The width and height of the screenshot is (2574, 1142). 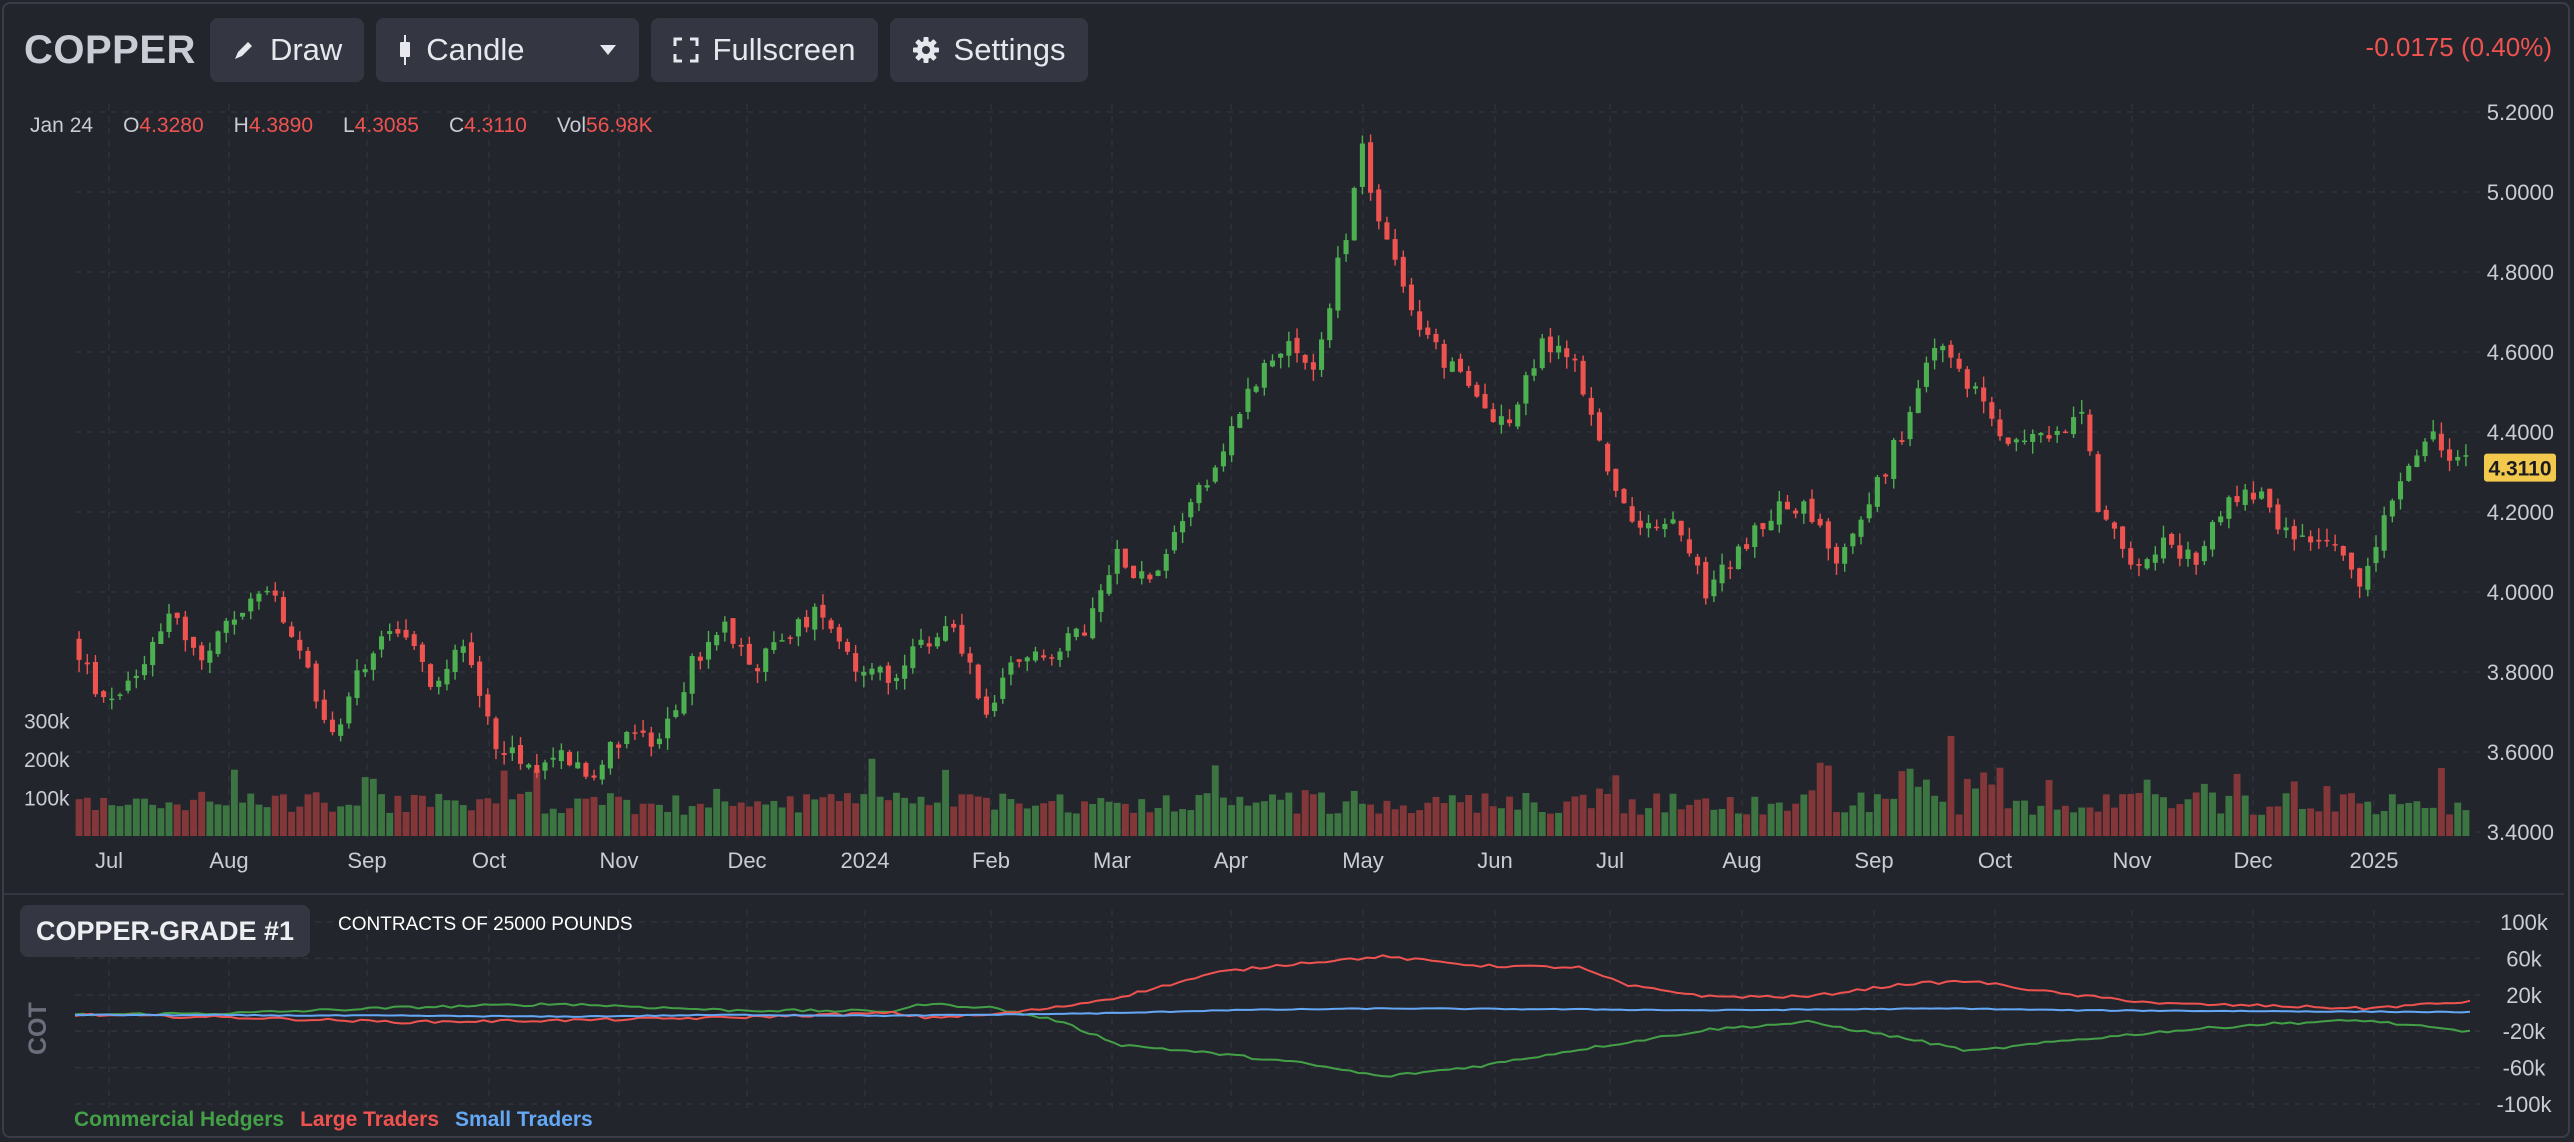 What do you see at coordinates (2525, 1068) in the screenshot?
I see `cot-tick-label: -60k` at bounding box center [2525, 1068].